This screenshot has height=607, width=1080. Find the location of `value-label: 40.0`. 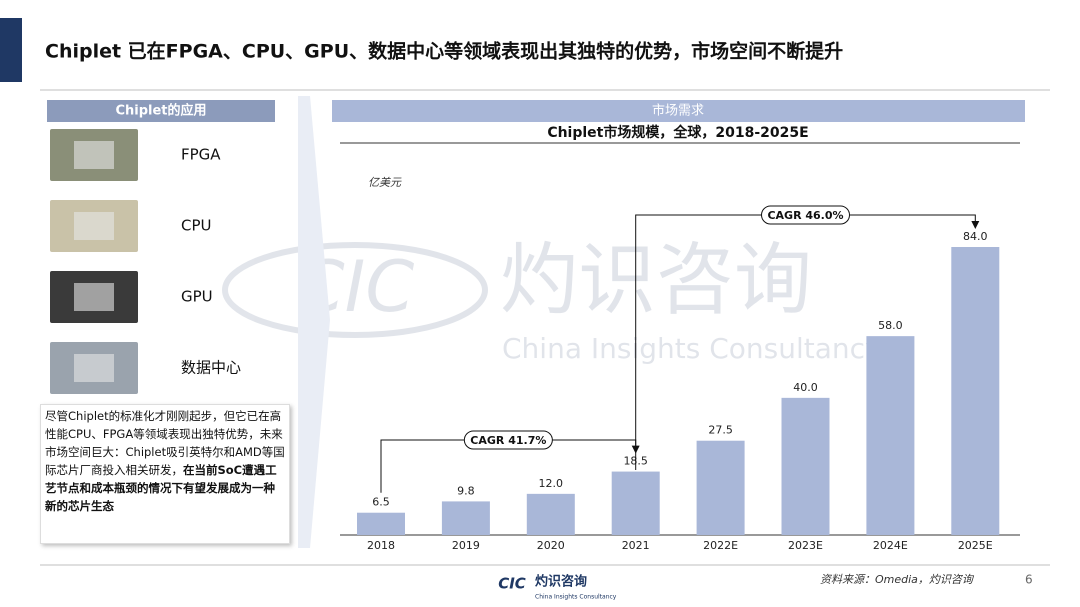

value-label: 40.0 is located at coordinates (805, 387).